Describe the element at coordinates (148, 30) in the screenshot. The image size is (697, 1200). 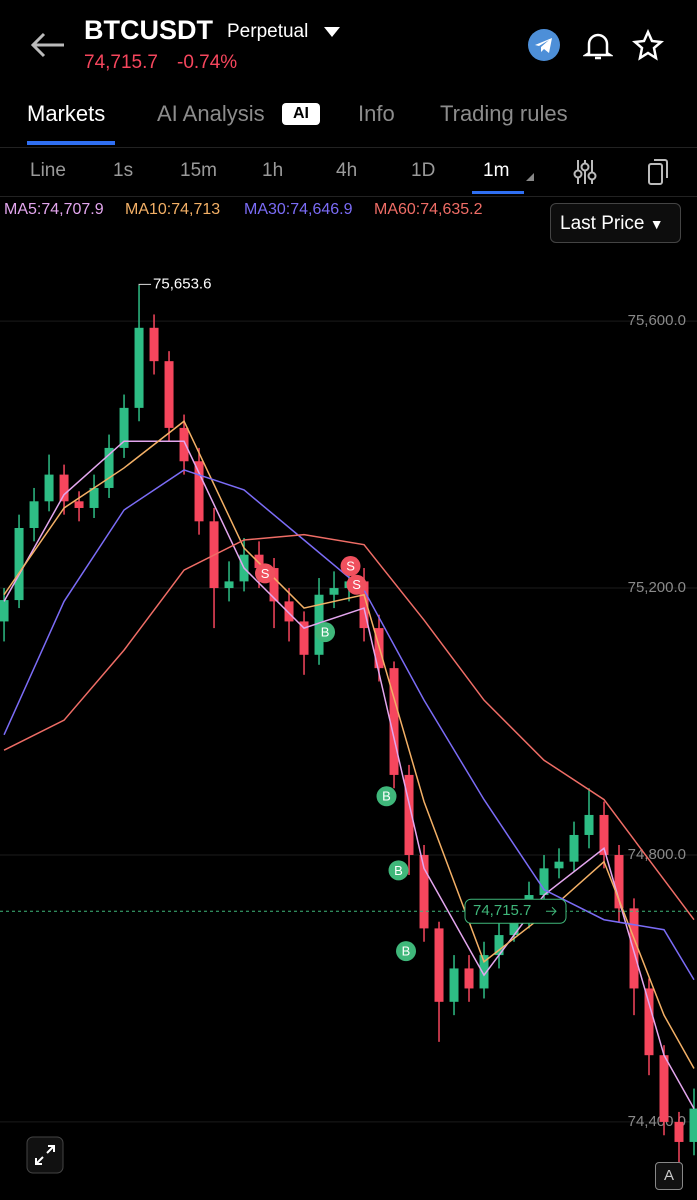
I see `symbol: BTCUSDT` at that location.